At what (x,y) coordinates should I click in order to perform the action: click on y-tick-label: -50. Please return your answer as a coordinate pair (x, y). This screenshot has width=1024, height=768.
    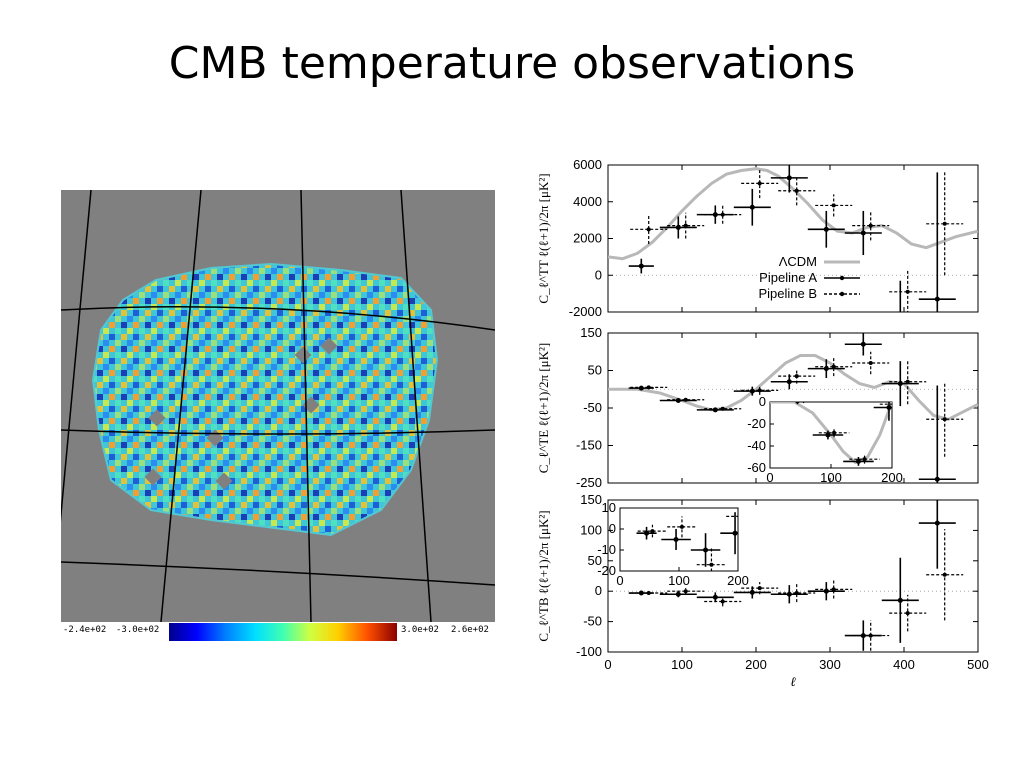
    Looking at the image, I should click on (592, 407).